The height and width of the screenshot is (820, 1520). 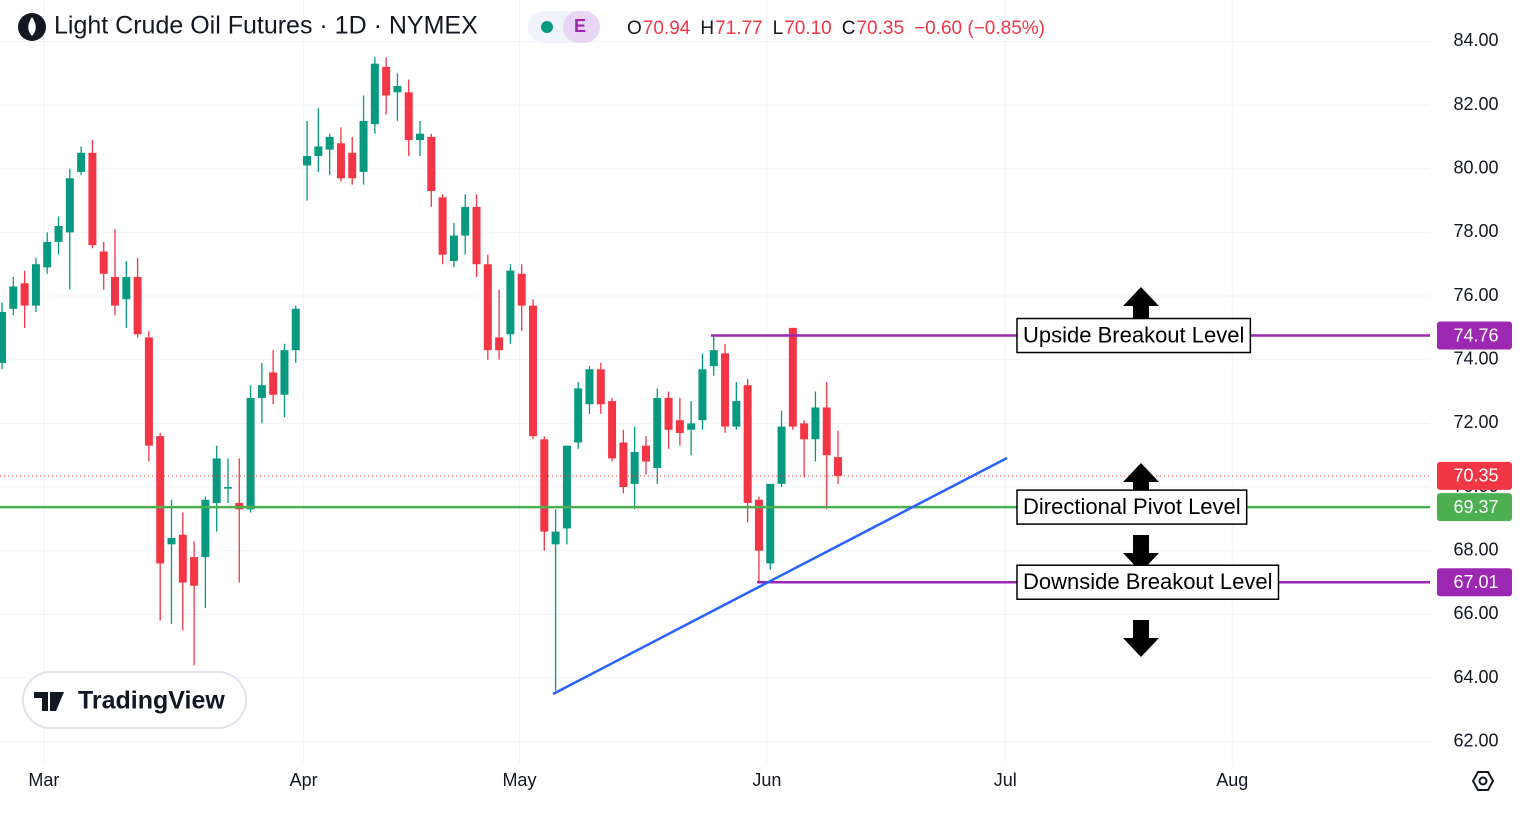 I want to click on settings-hex, so click(x=1483, y=781).